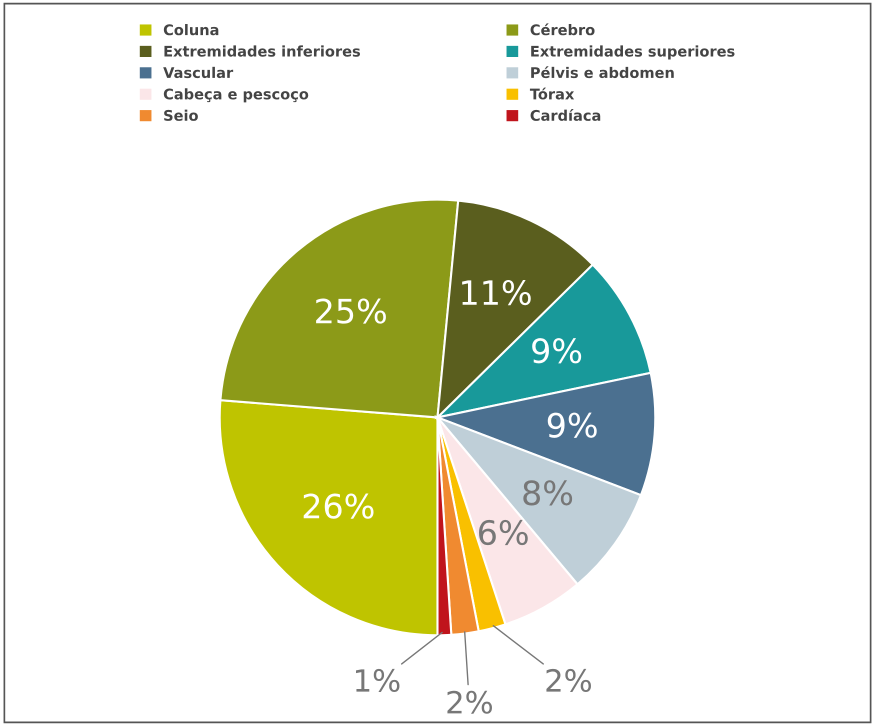 The image size is (875, 726). What do you see at coordinates (602, 72) in the screenshot?
I see `legend-label: Pélvis e abdomen` at bounding box center [602, 72].